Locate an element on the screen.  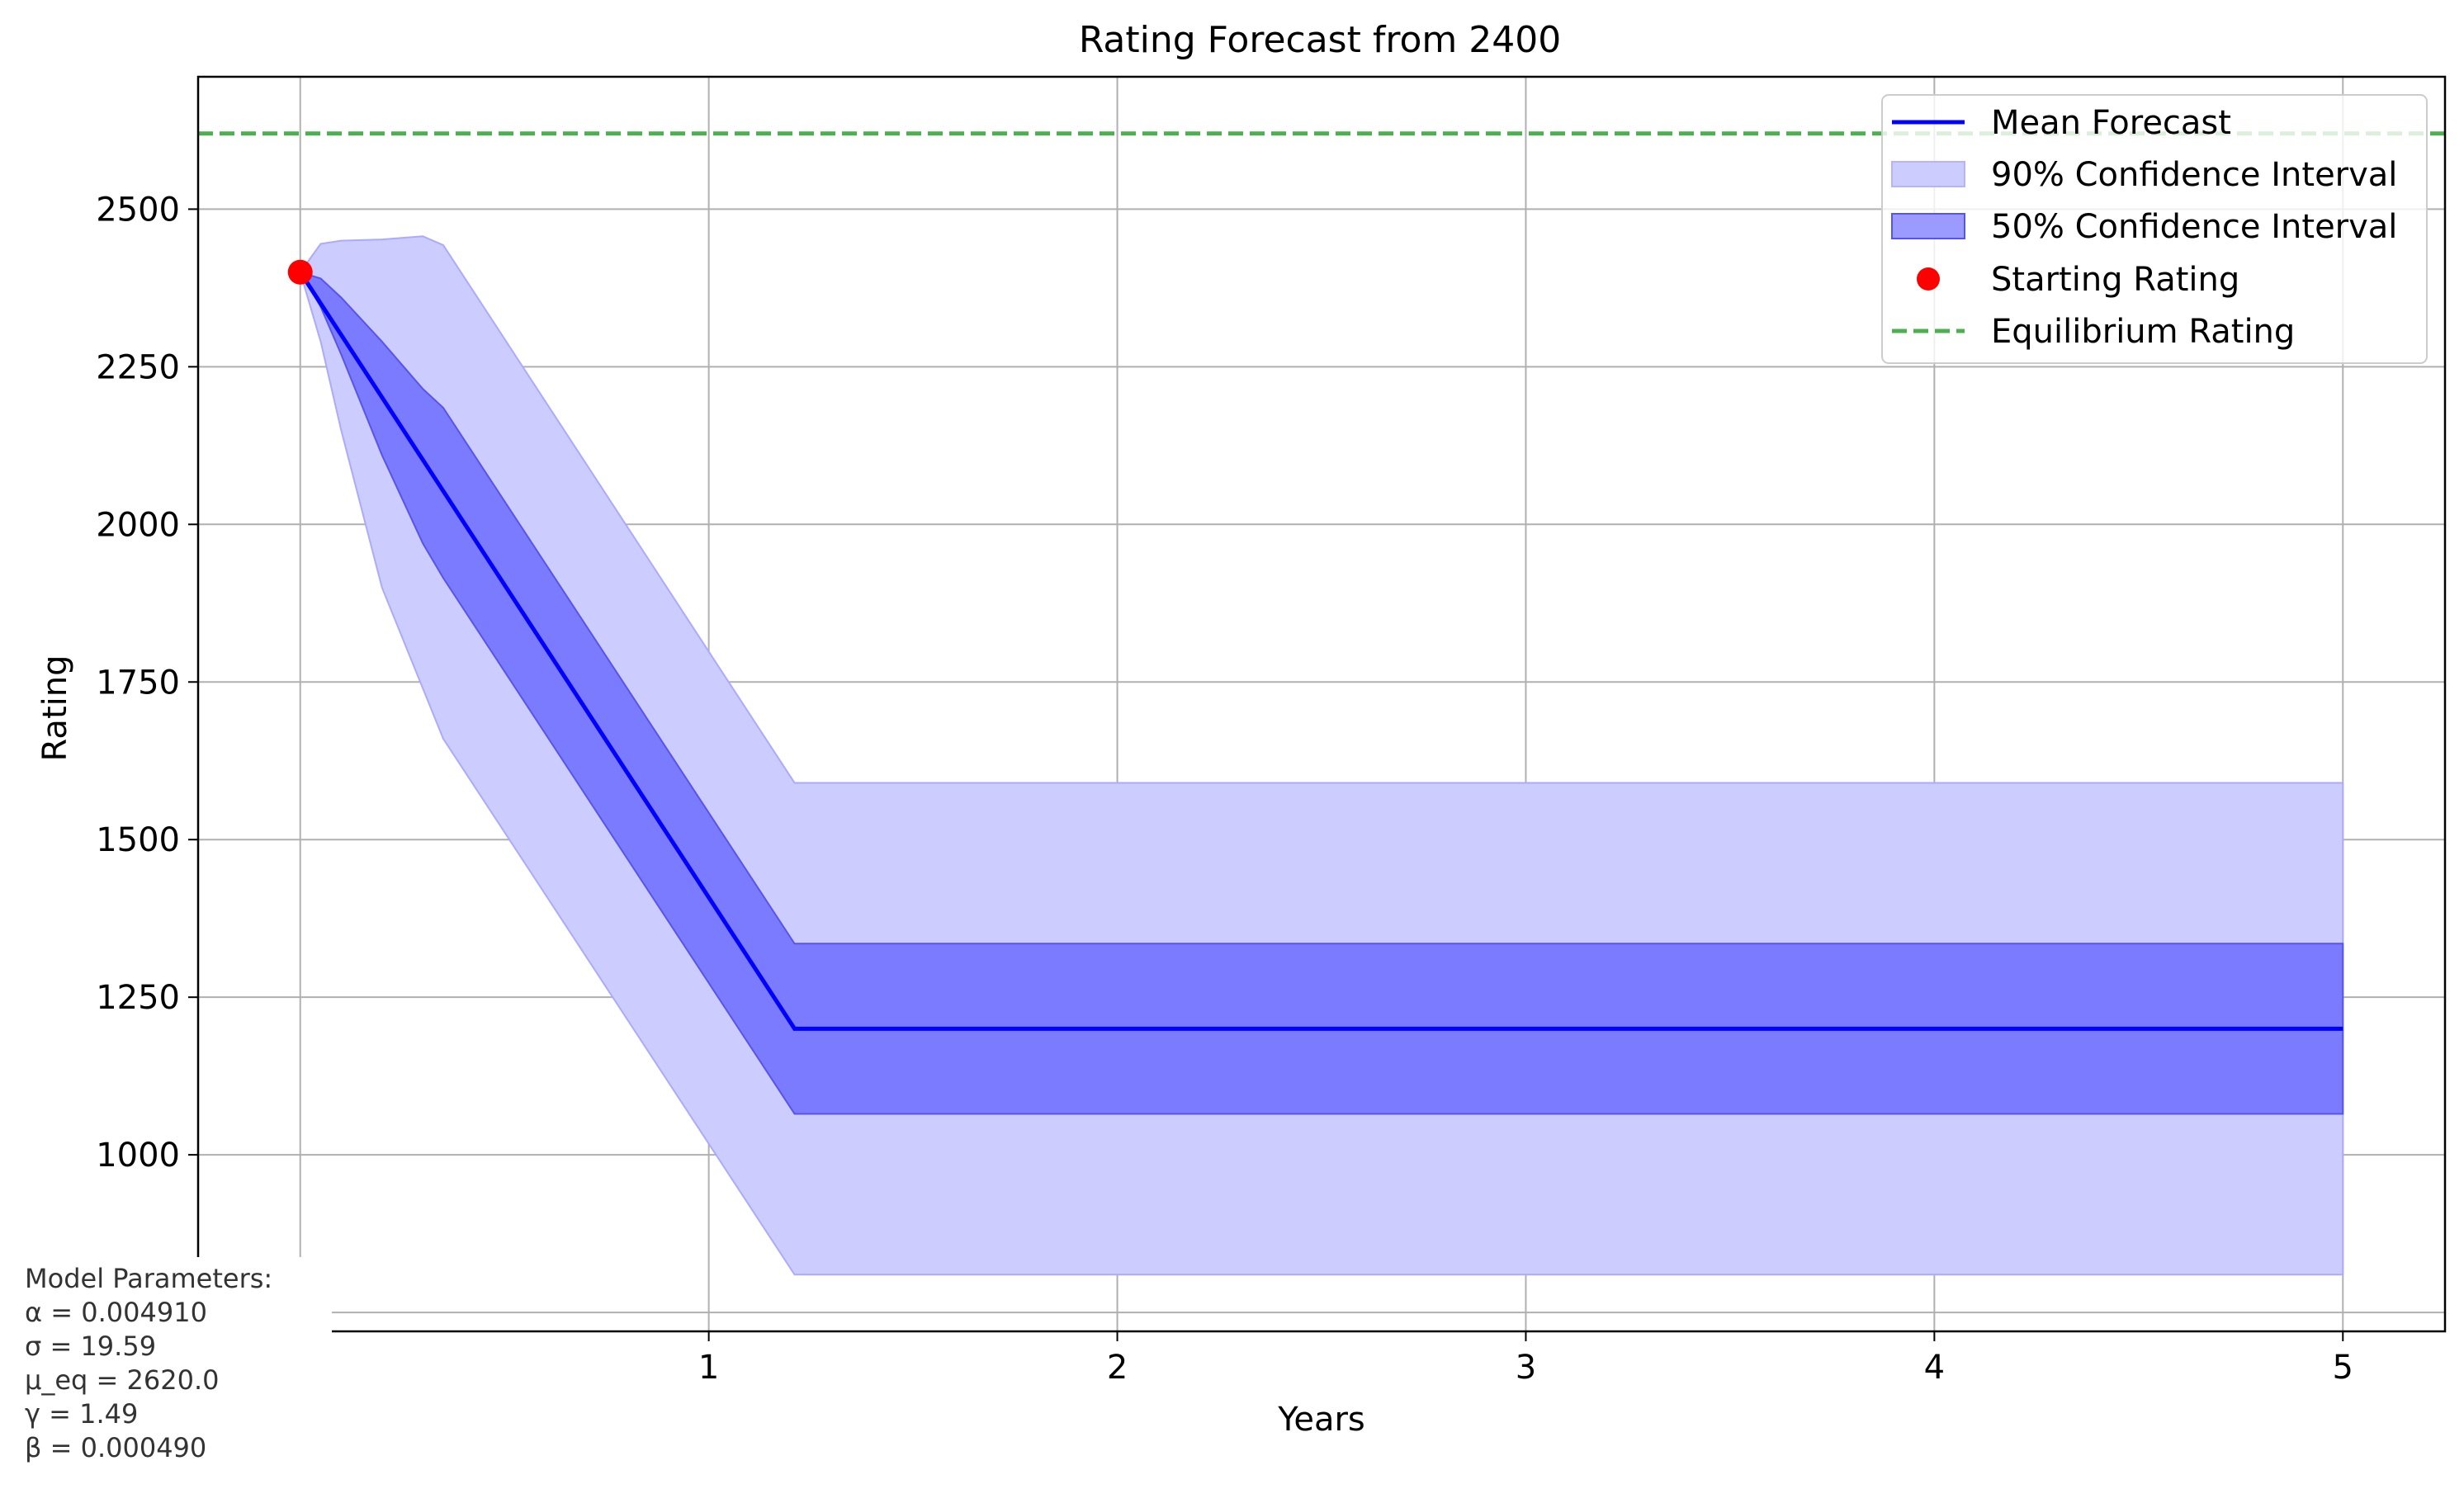
chart-title: Rating Forecast from 2400 is located at coordinates (1320, 40).